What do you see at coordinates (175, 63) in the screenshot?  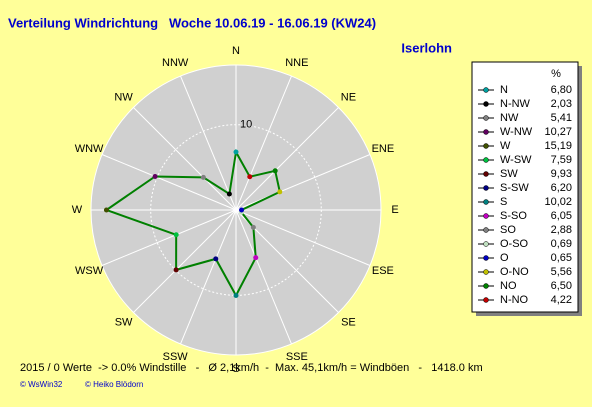 I see `axis-label: NNW` at bounding box center [175, 63].